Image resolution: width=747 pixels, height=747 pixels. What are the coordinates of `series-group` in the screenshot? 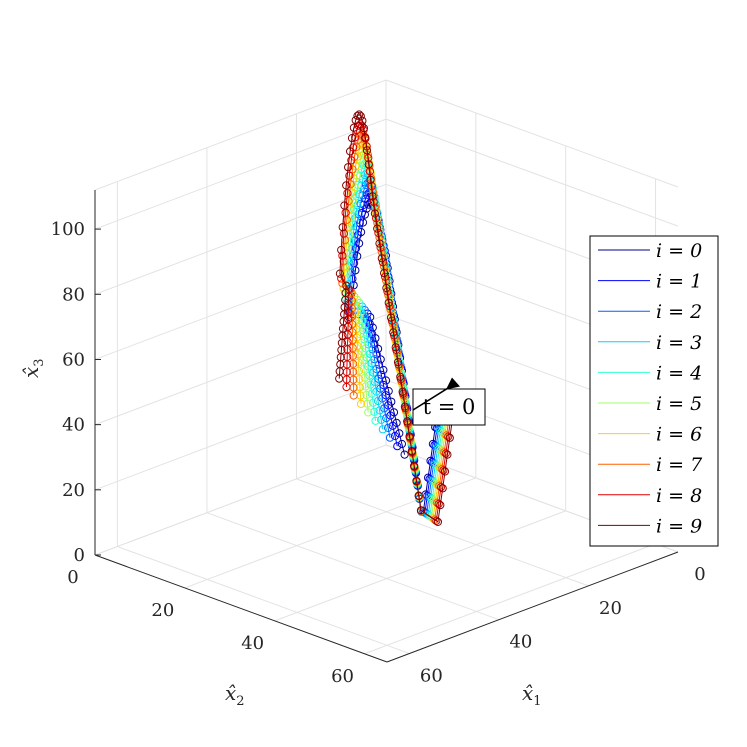 It's located at (397, 318).